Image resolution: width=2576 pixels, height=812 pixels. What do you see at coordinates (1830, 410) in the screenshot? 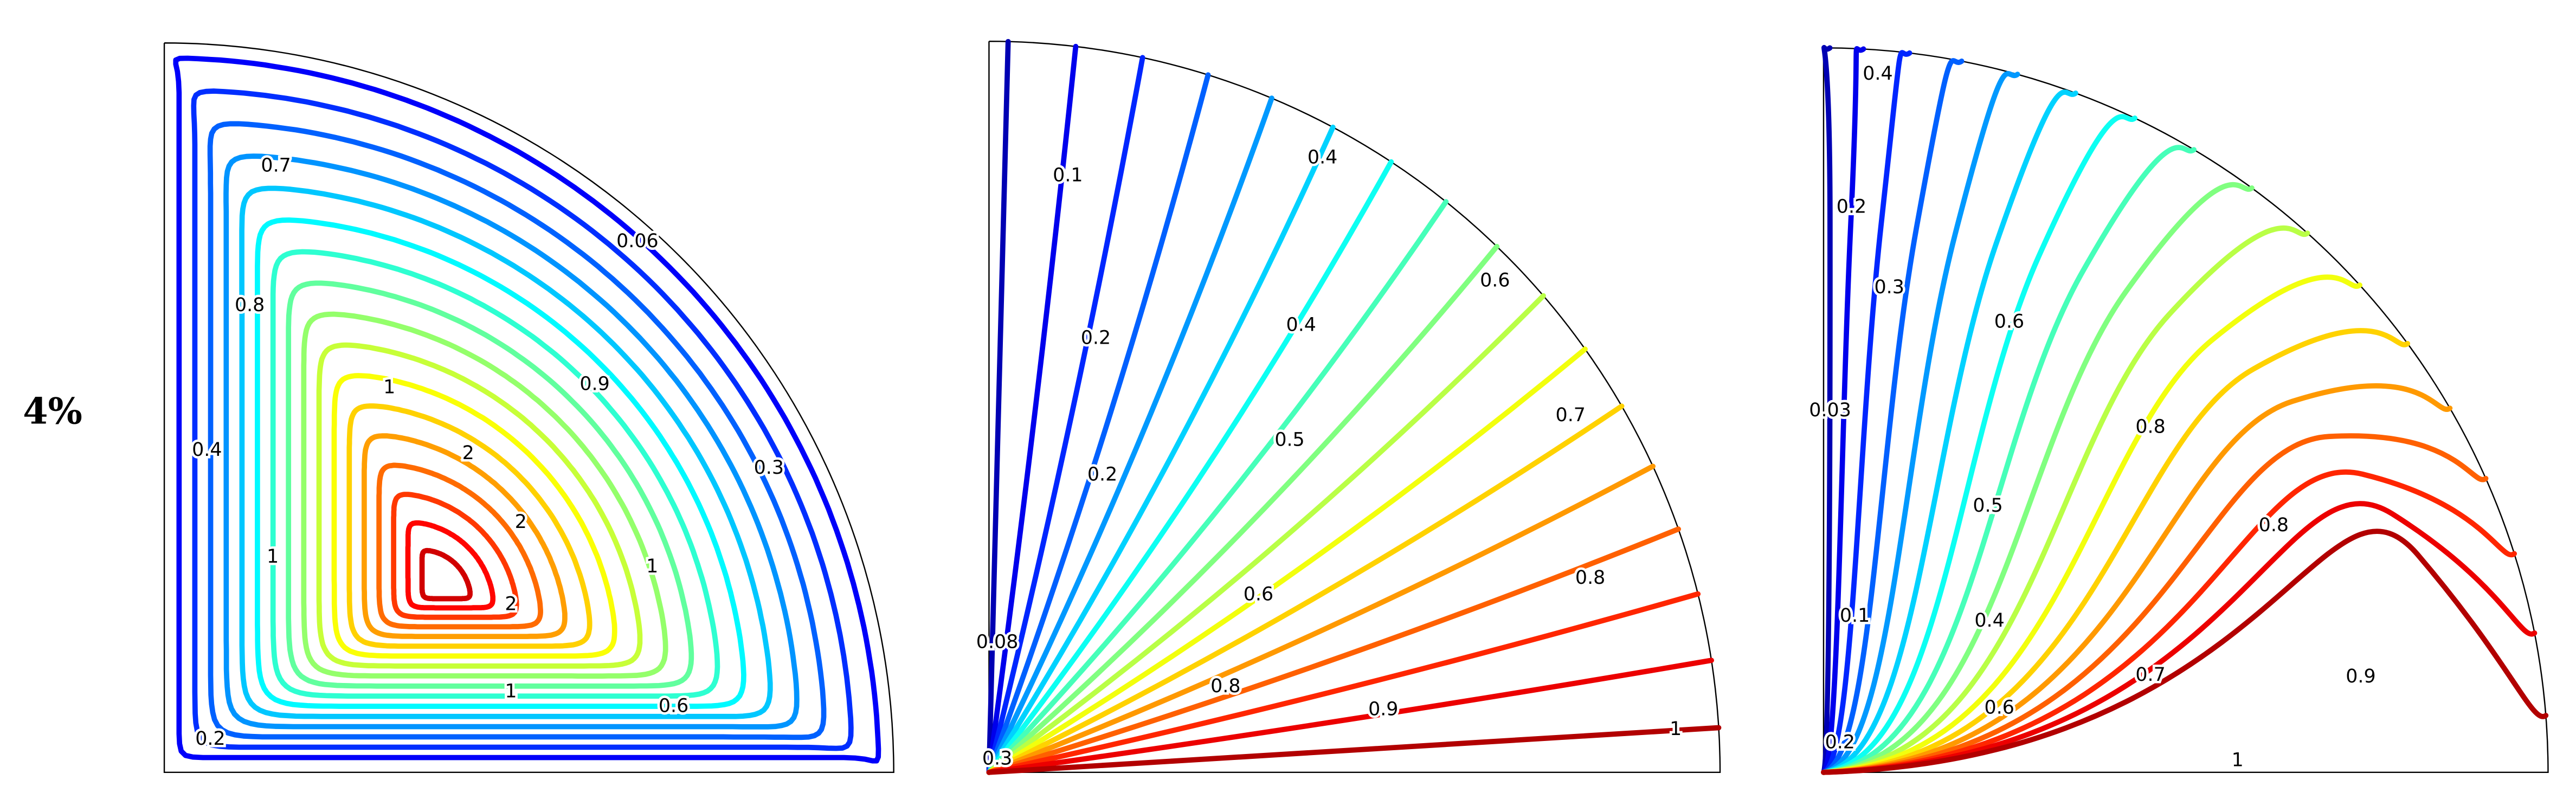
I see `contour-label: 0.03` at bounding box center [1830, 410].